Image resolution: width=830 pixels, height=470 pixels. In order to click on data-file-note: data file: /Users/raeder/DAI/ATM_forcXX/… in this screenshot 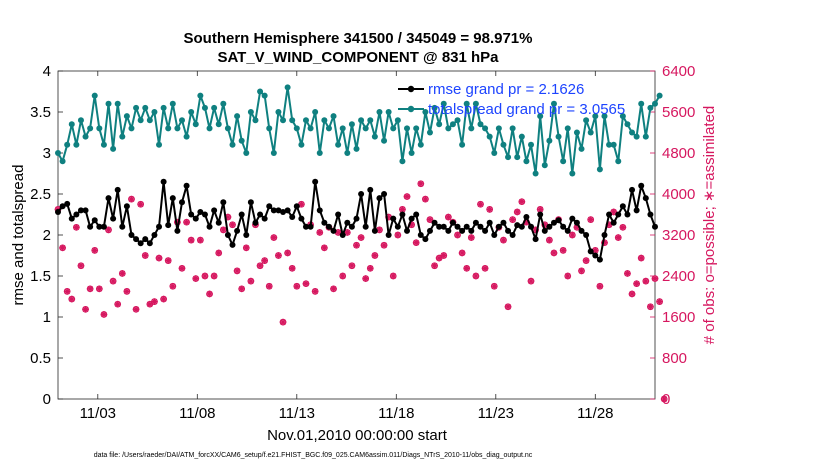, I will do `click(313, 455)`.